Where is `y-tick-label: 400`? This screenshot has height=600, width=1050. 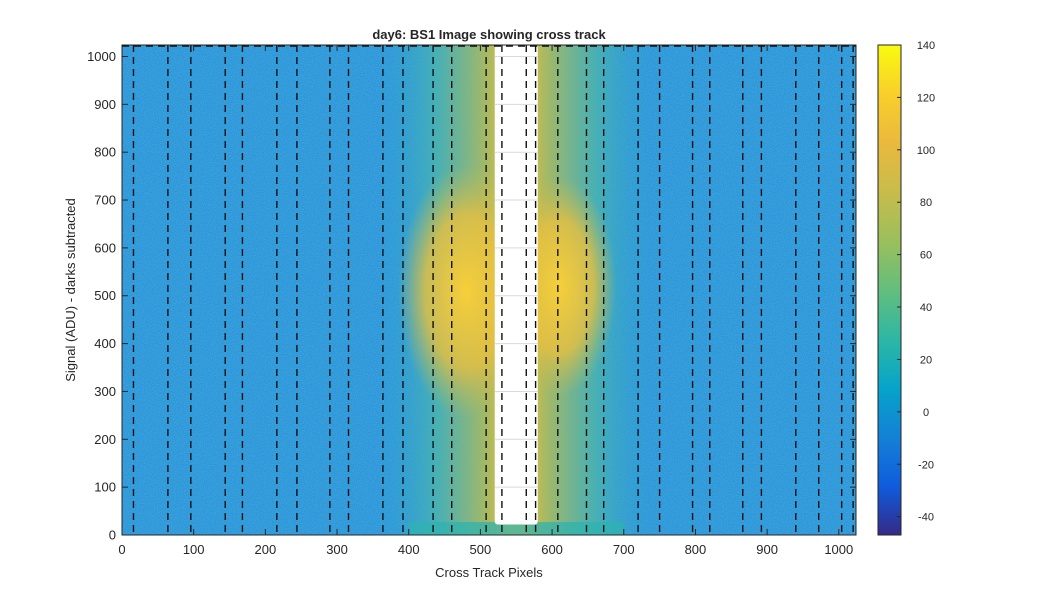 y-tick-label: 400 is located at coordinates (105, 343).